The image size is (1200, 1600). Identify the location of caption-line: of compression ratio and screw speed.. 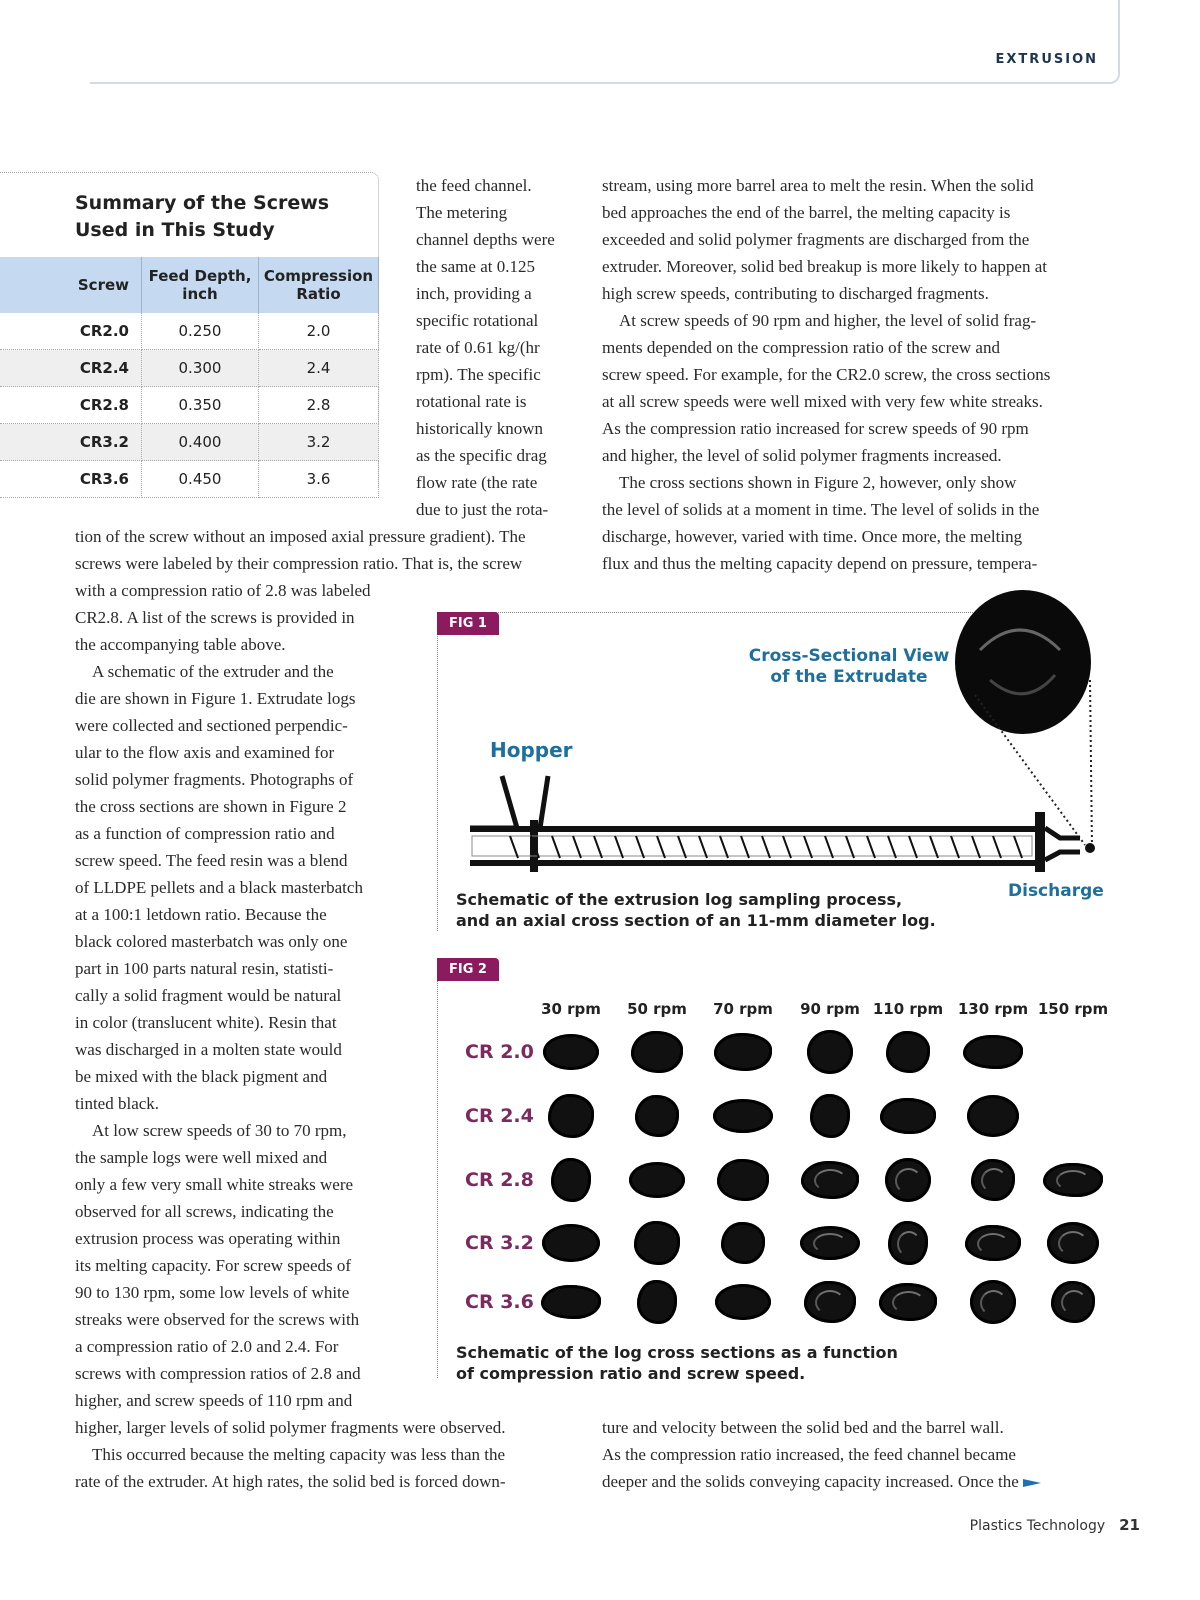
(631, 1373).